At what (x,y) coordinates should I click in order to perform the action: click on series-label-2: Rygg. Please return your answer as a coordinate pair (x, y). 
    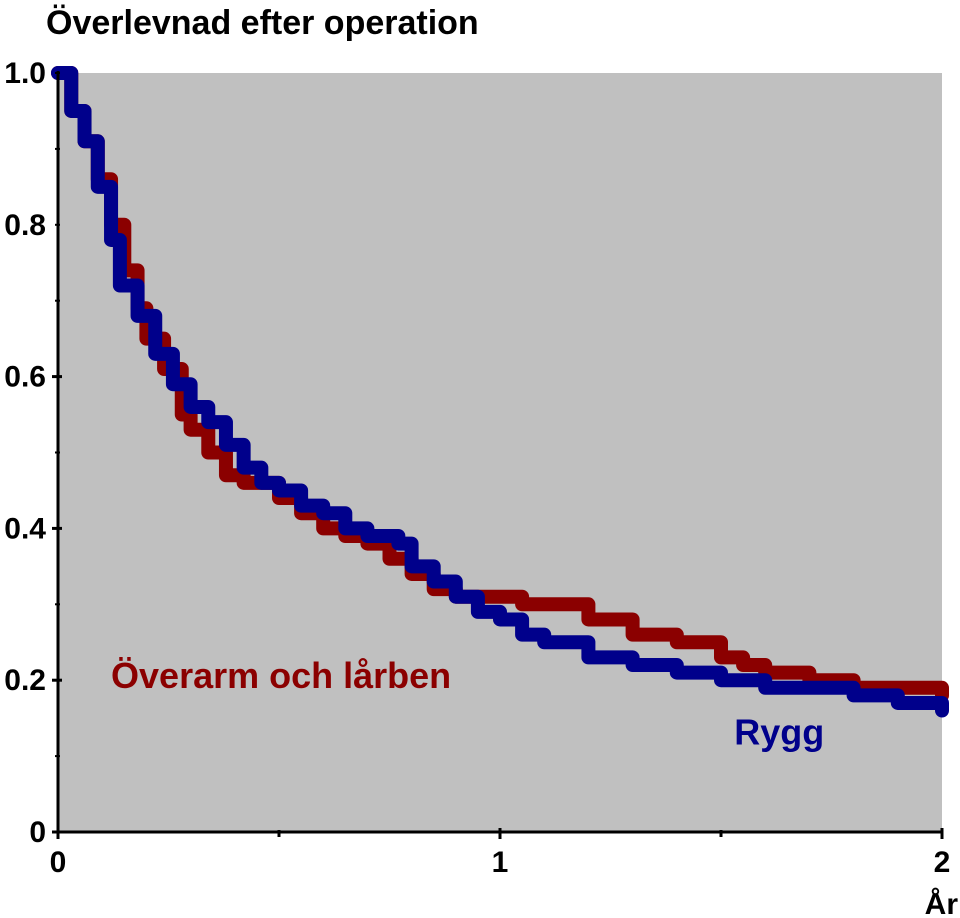
    Looking at the image, I should click on (779, 732).